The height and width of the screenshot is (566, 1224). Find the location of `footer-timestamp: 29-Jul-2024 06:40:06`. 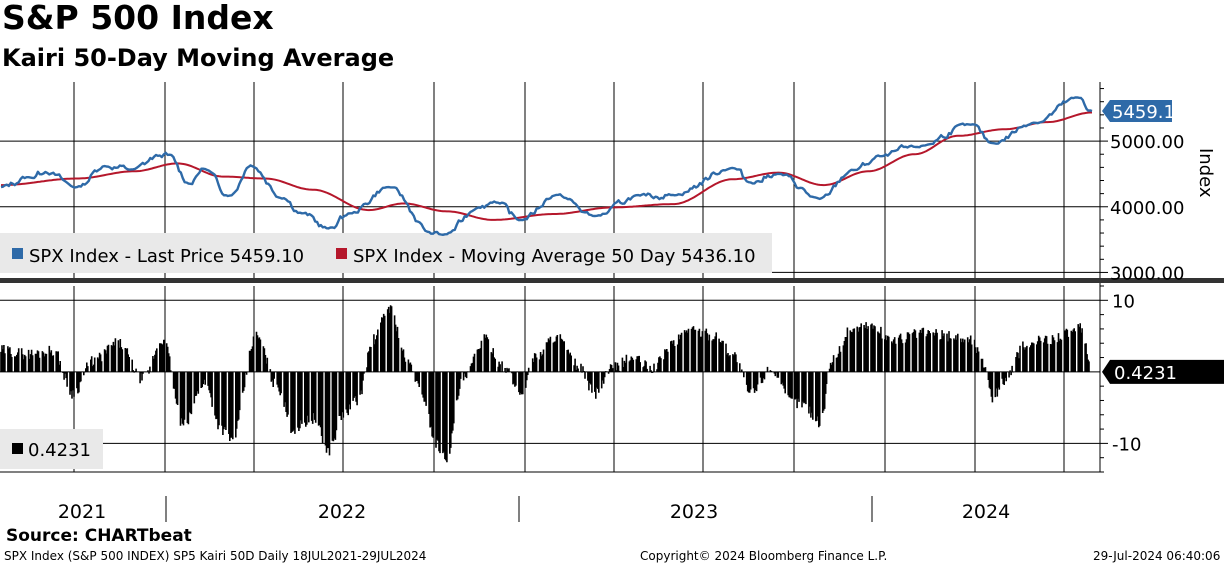

footer-timestamp: 29-Jul-2024 06:40:06 is located at coordinates (1157, 556).